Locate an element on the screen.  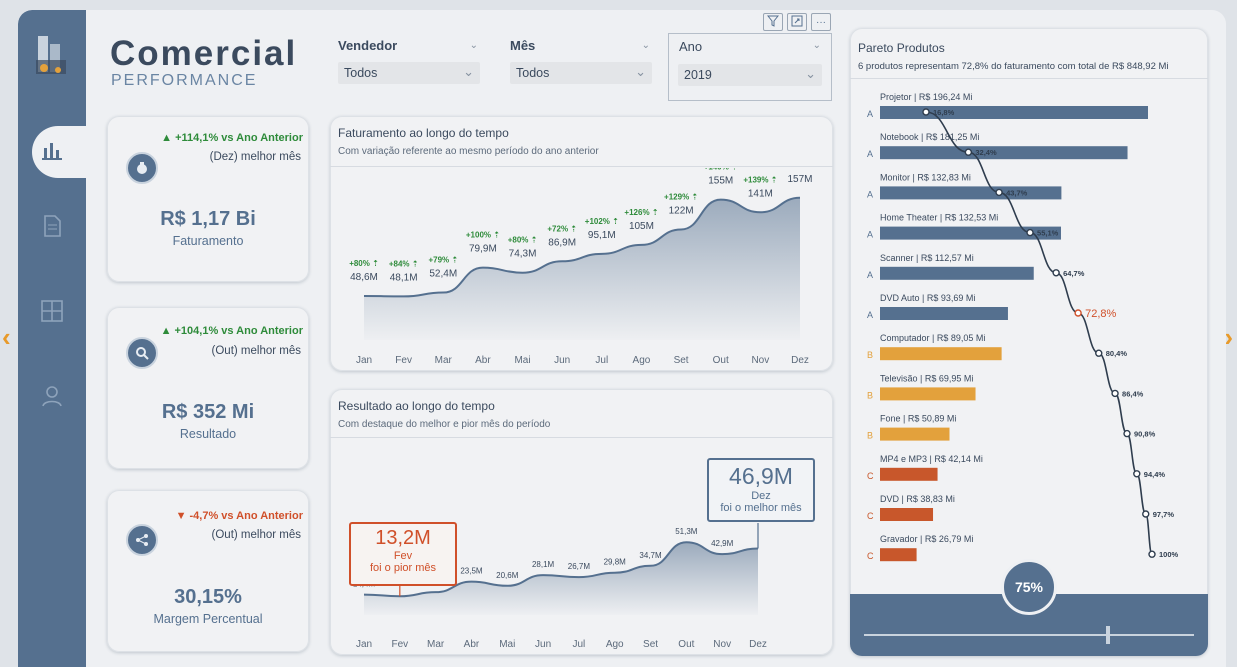
data-label: 20,6M is located at coordinates (507, 575).